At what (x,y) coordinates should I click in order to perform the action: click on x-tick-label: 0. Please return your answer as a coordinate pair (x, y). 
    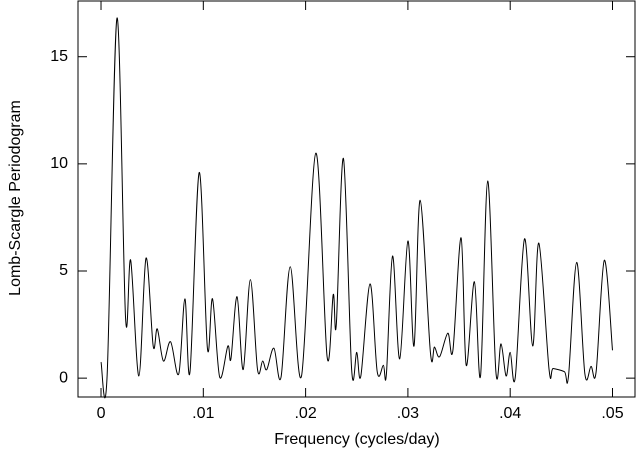
    Looking at the image, I should click on (101, 413).